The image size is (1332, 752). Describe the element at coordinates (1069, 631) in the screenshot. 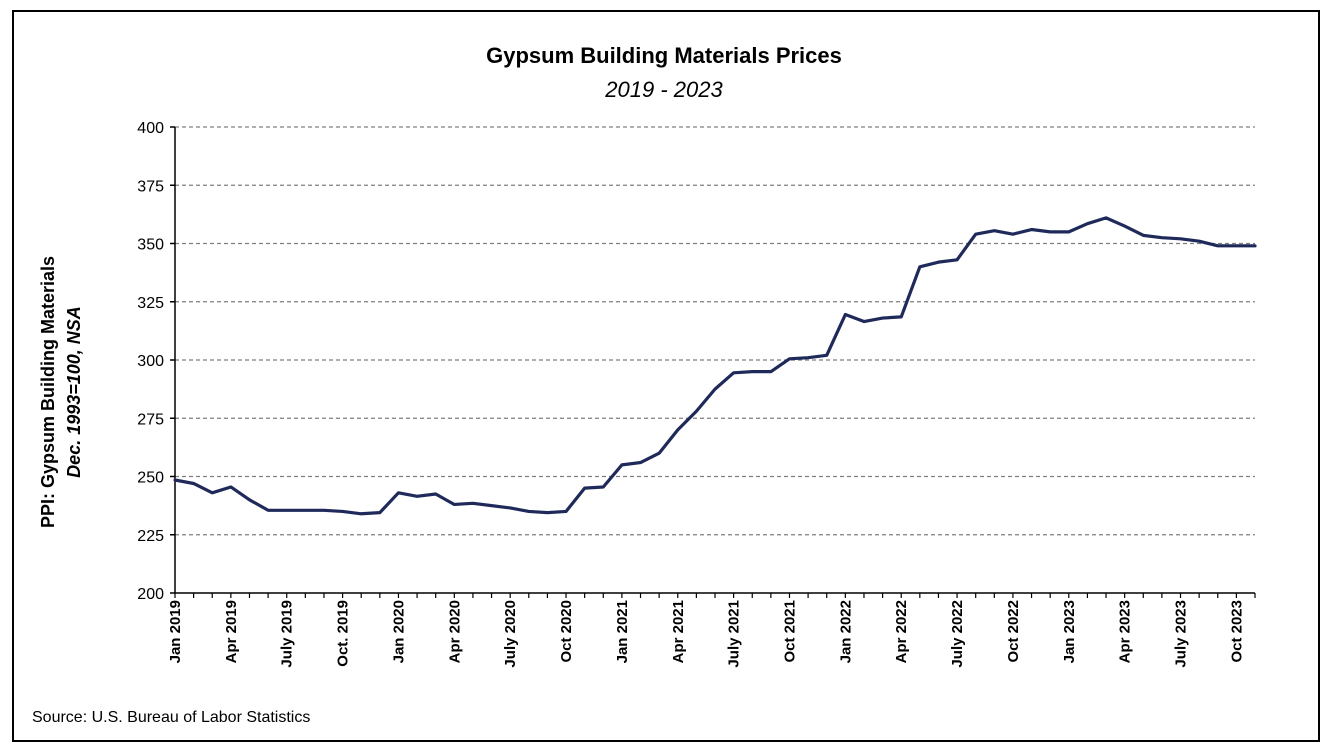

I see `x-tick-label: Jan 2023` at that location.